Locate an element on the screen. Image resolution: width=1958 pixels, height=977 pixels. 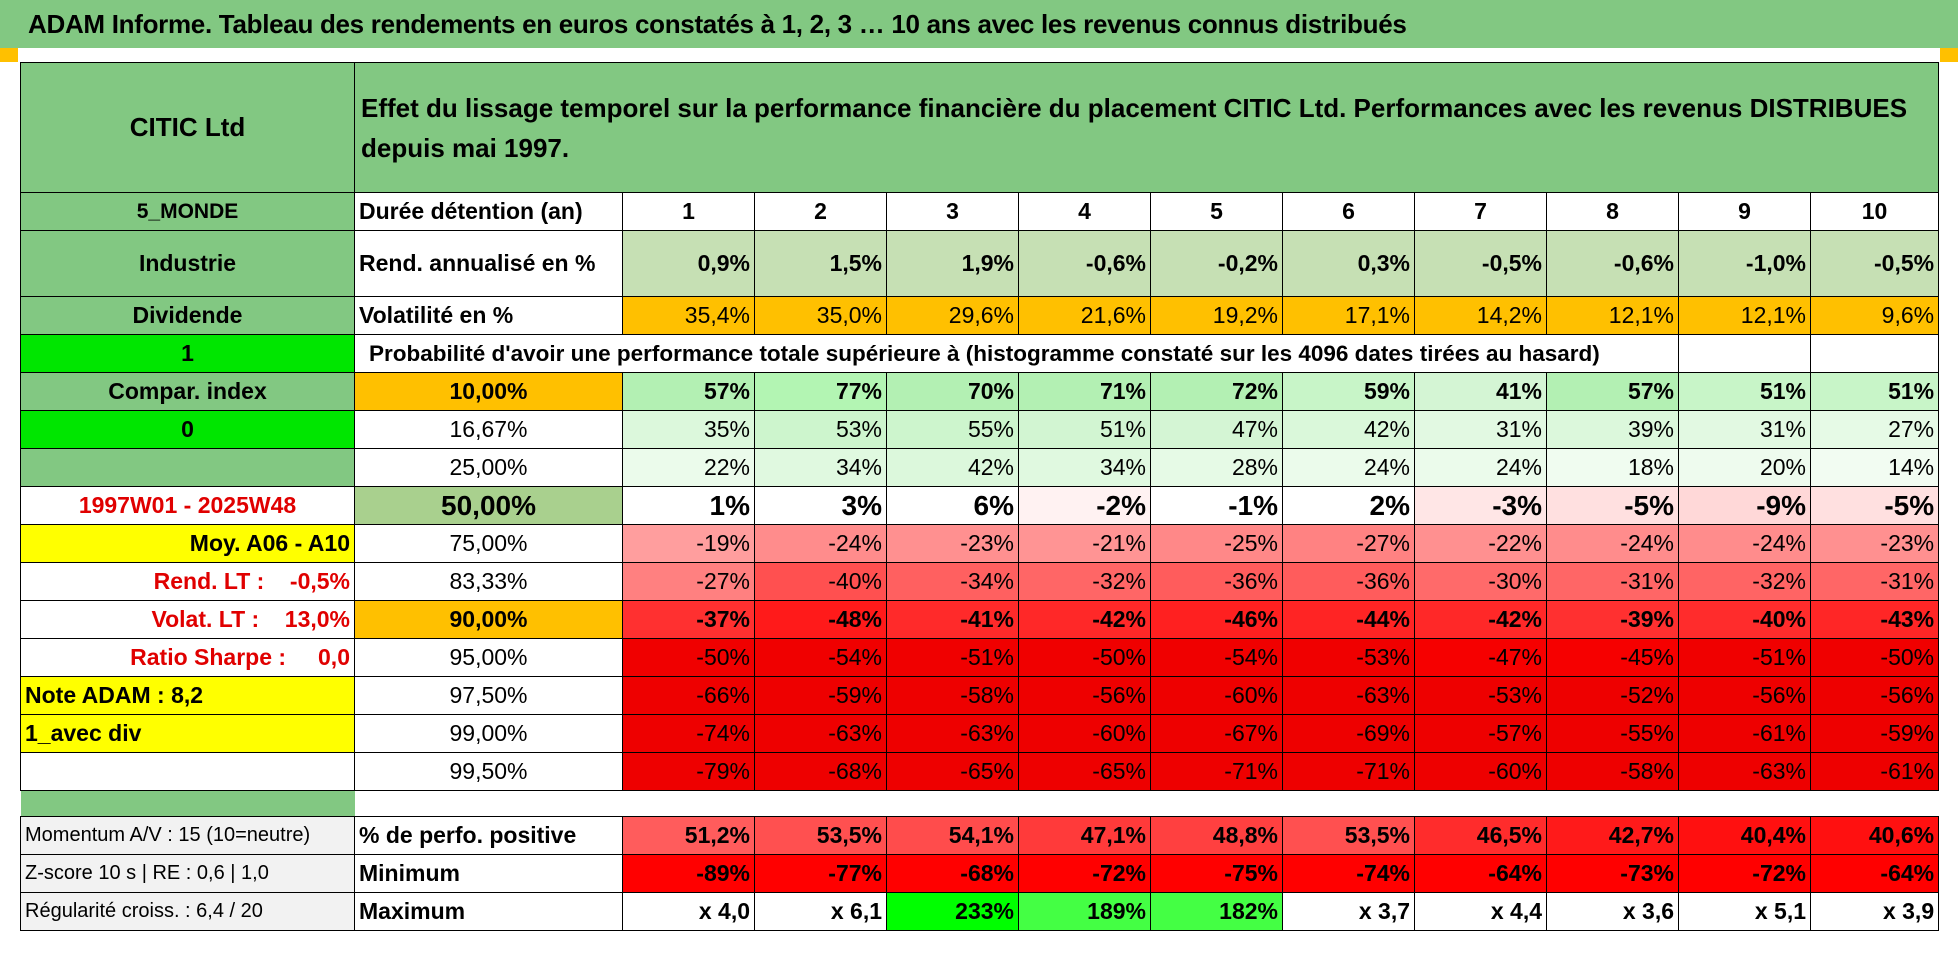
input-cell-1: 1 is located at coordinates (187, 353).